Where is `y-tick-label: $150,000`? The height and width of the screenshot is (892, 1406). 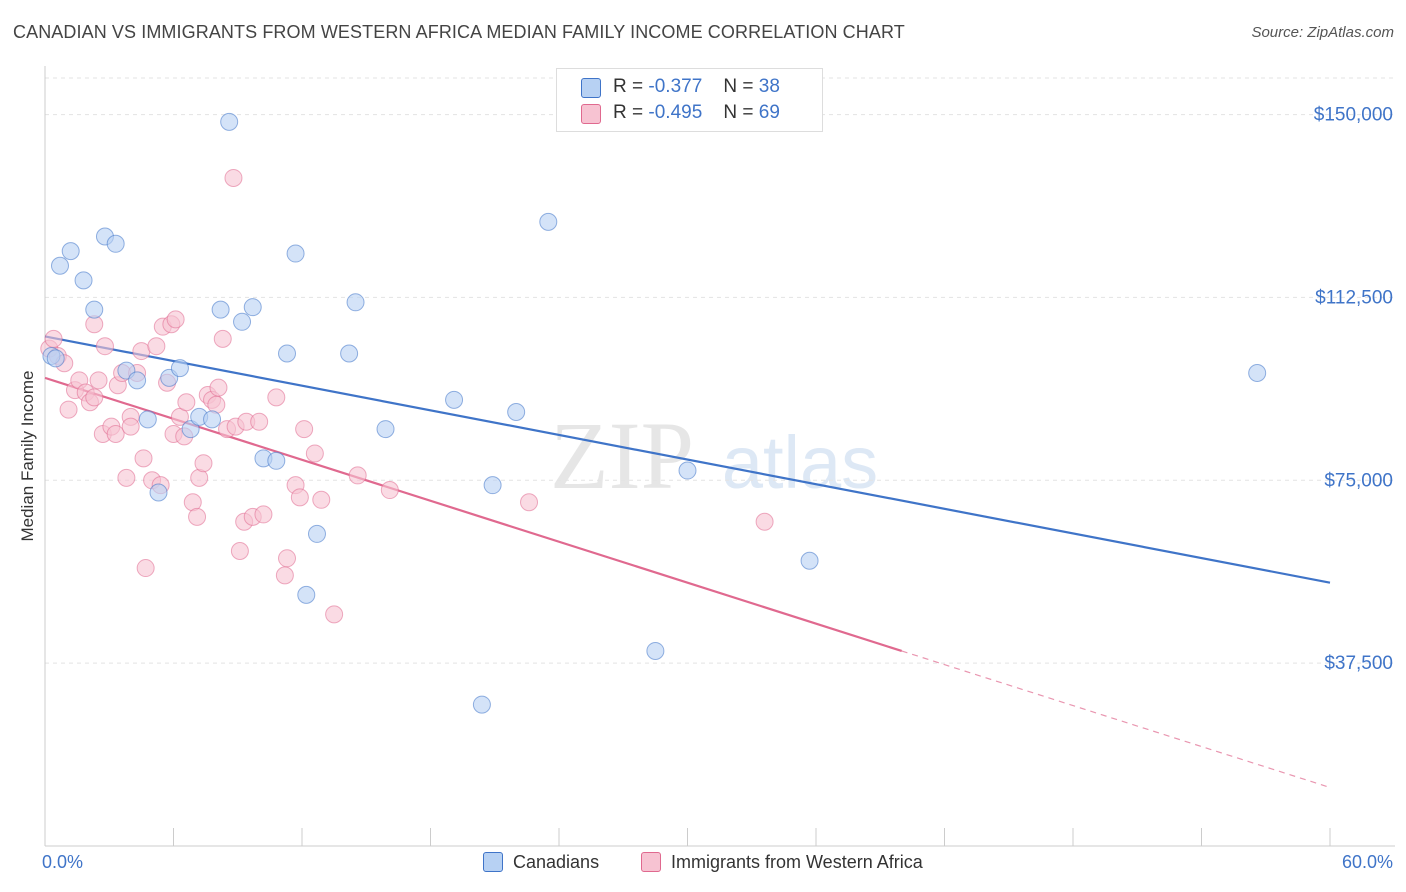
y-tick-label: $150,000 is located at coordinates (1353, 115).